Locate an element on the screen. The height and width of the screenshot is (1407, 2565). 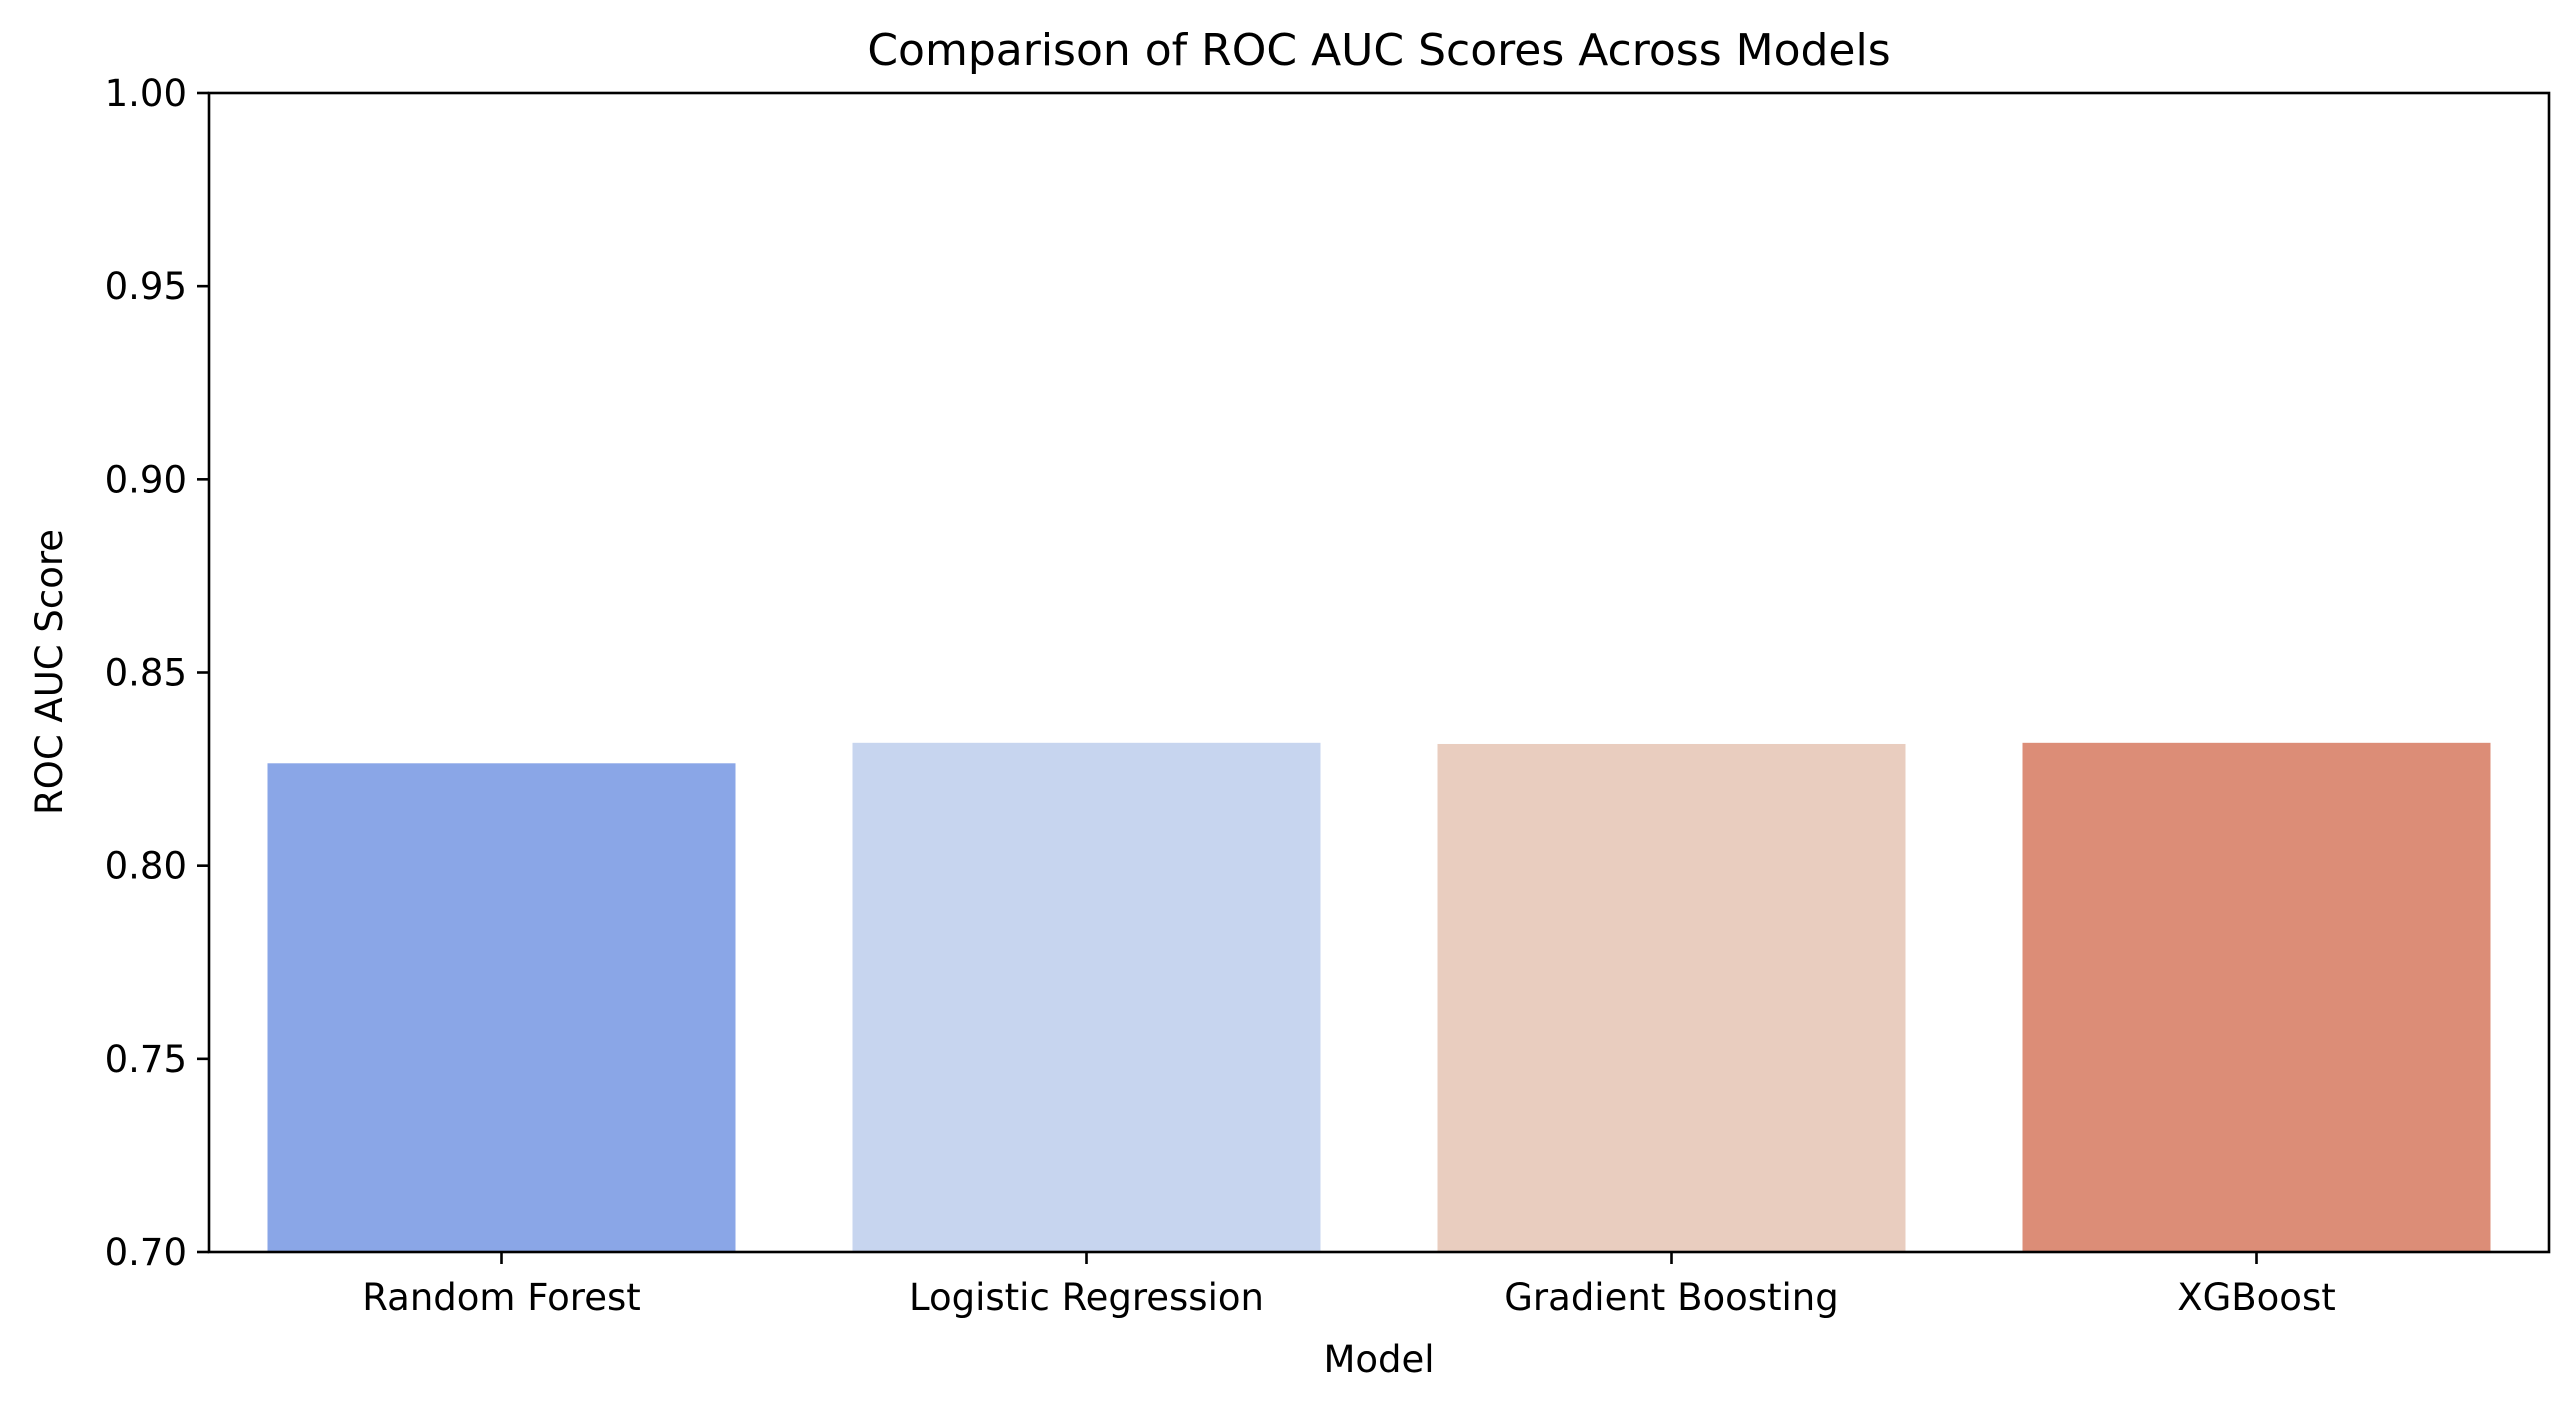
y-tick-label: 0.70 is located at coordinates (146, 1252).